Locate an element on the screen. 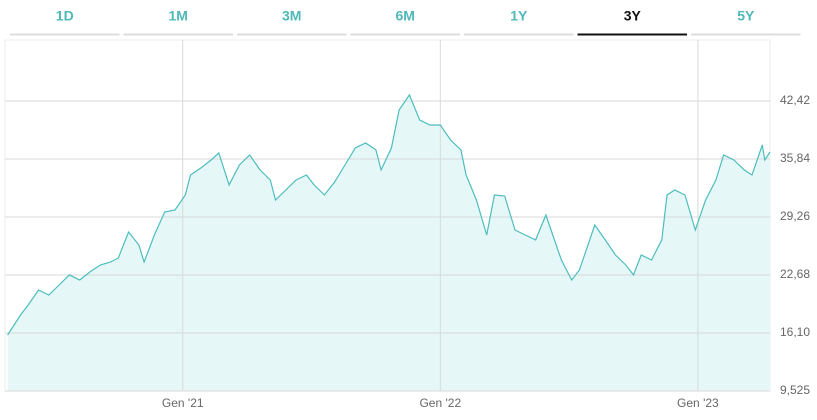  y-tick-label: 9,525 is located at coordinates (795, 390).